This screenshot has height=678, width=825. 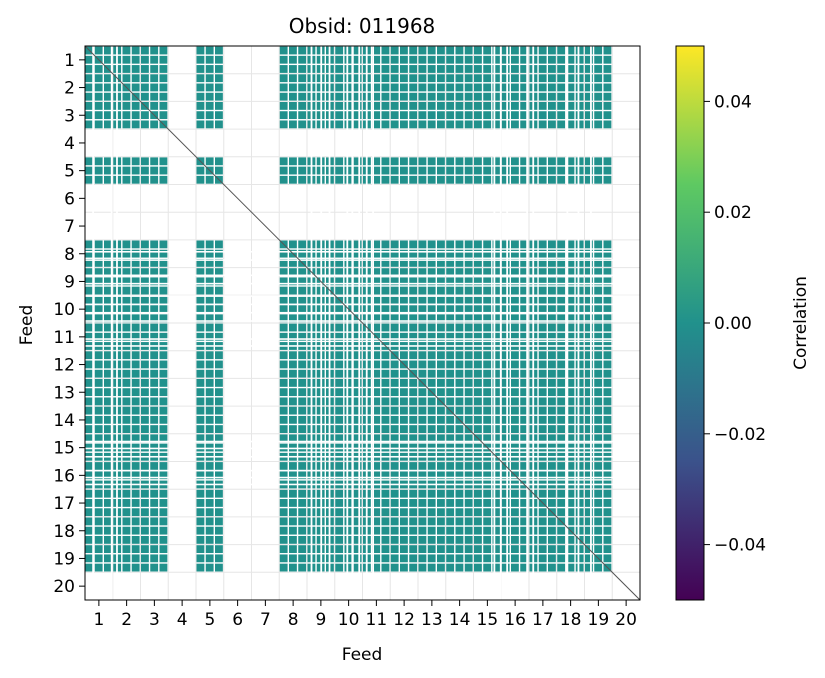 I want to click on colorbar-ticks: −0.04−0.020.000.020.04, so click(x=735, y=324).